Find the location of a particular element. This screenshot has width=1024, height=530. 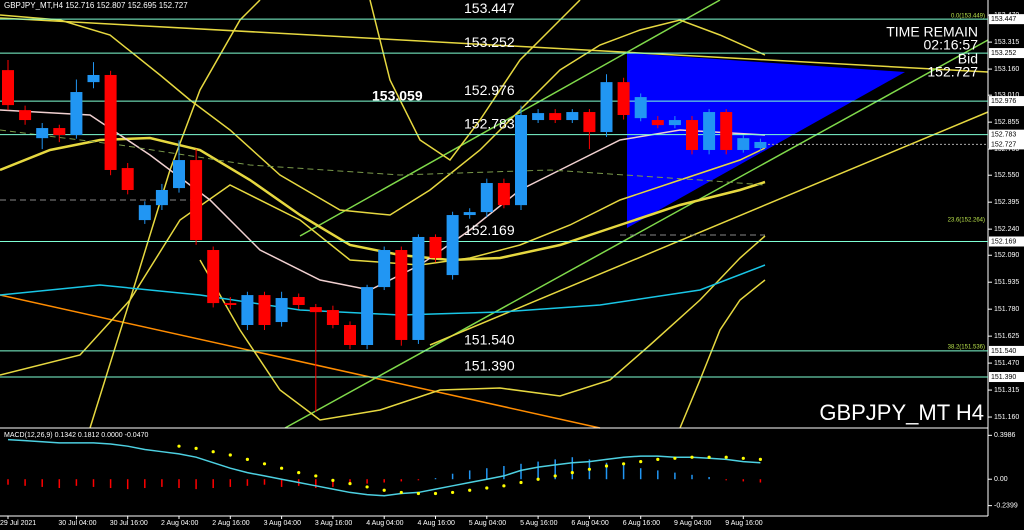

y-tick-label: 152.395 is located at coordinates (1006, 202).